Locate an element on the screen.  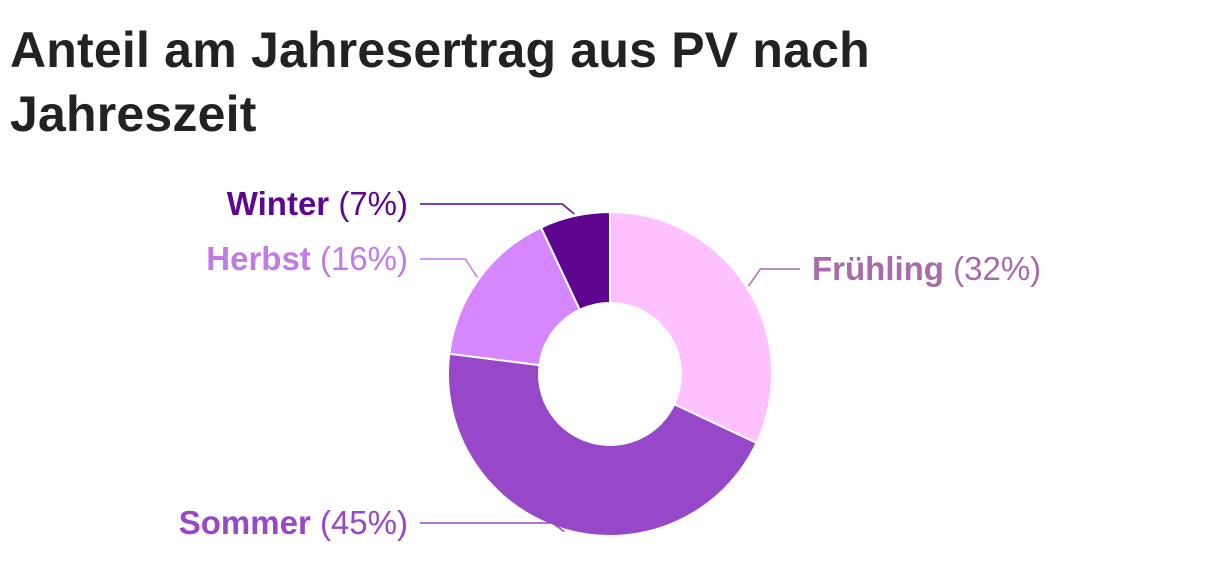
slice-label-sommer: Sommer (45%) is located at coordinates (293, 522).